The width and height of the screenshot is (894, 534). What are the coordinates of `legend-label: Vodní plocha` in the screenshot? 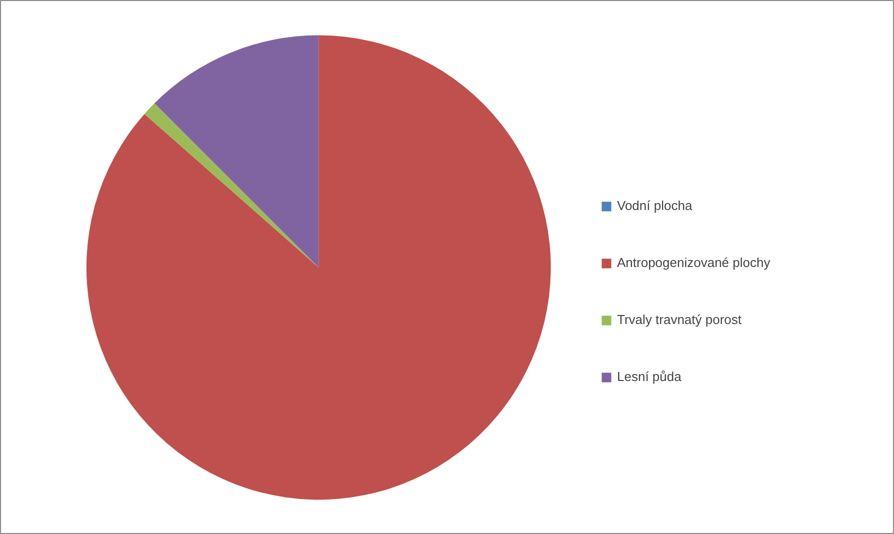 It's located at (654, 205).